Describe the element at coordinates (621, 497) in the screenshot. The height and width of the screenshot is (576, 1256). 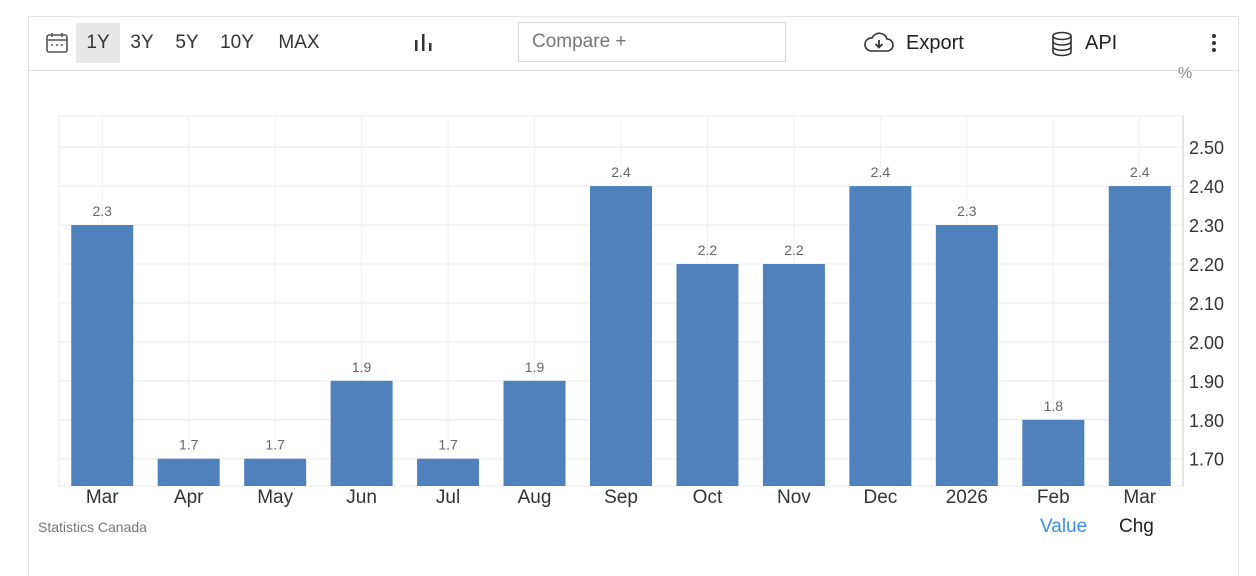
I see `x-tick-label: Sep` at that location.